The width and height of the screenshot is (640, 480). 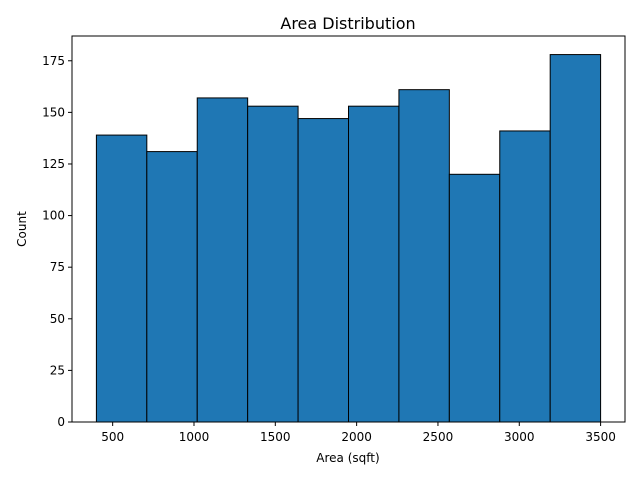 What do you see at coordinates (347, 23) in the screenshot?
I see `chart-title: Area Distribution` at bounding box center [347, 23].